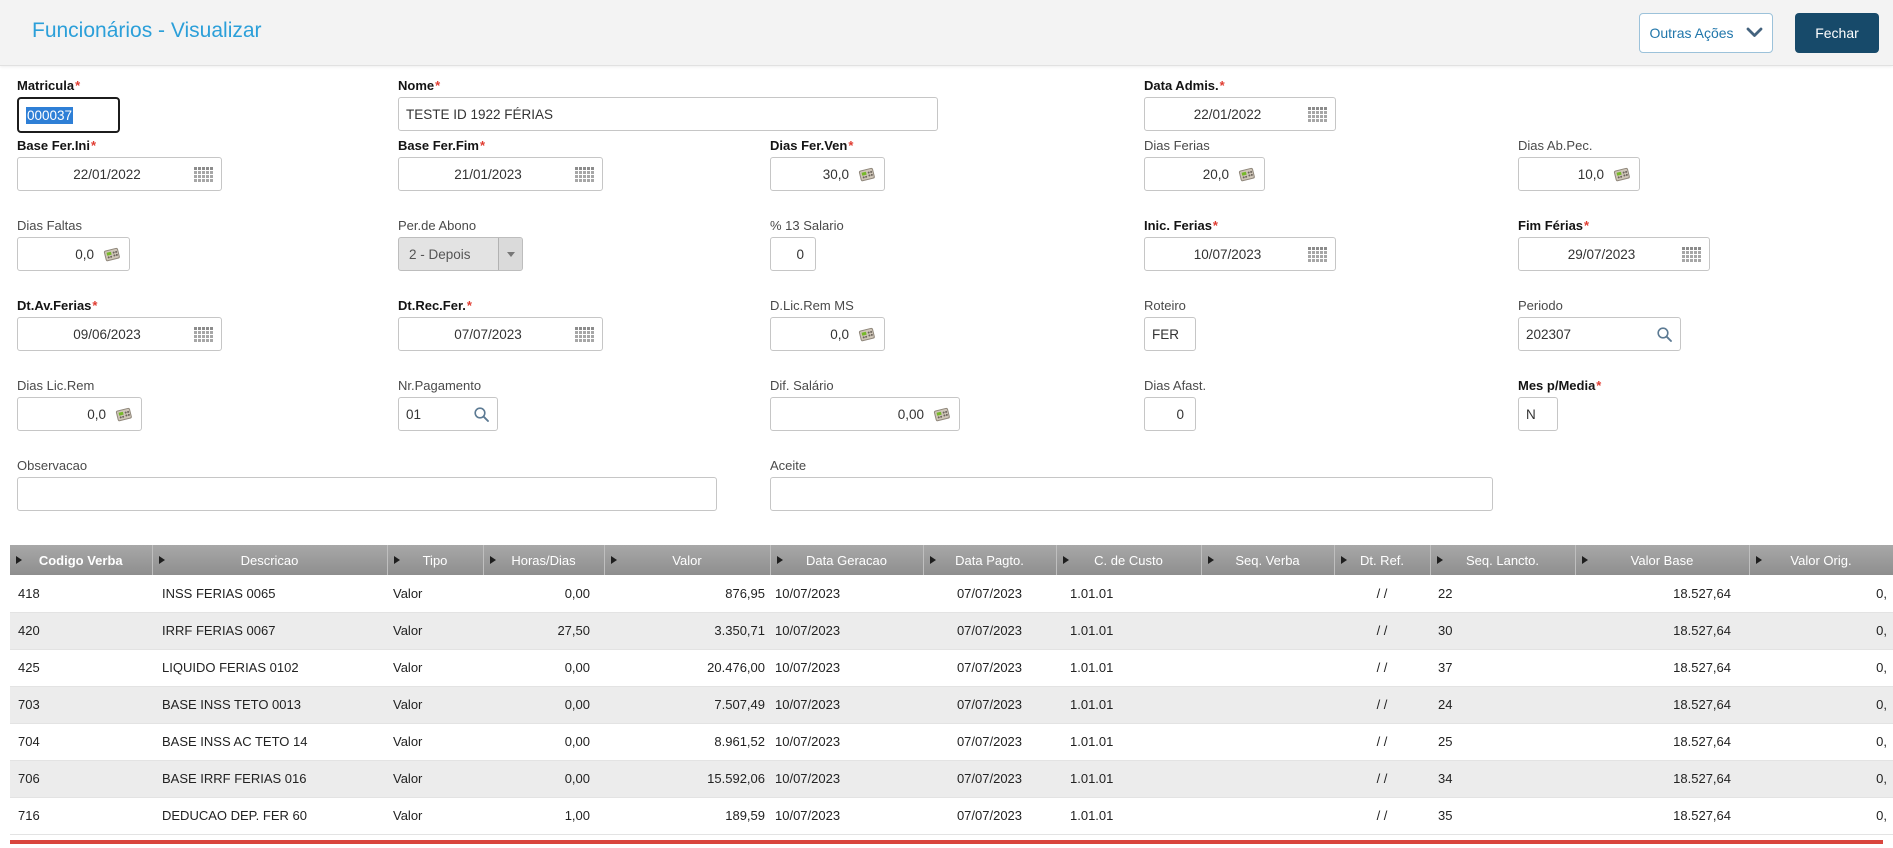 This screenshot has height=848, width=1893. What do you see at coordinates (1204, 174) in the screenshot?
I see `dias_ferias-input: 20,0` at bounding box center [1204, 174].